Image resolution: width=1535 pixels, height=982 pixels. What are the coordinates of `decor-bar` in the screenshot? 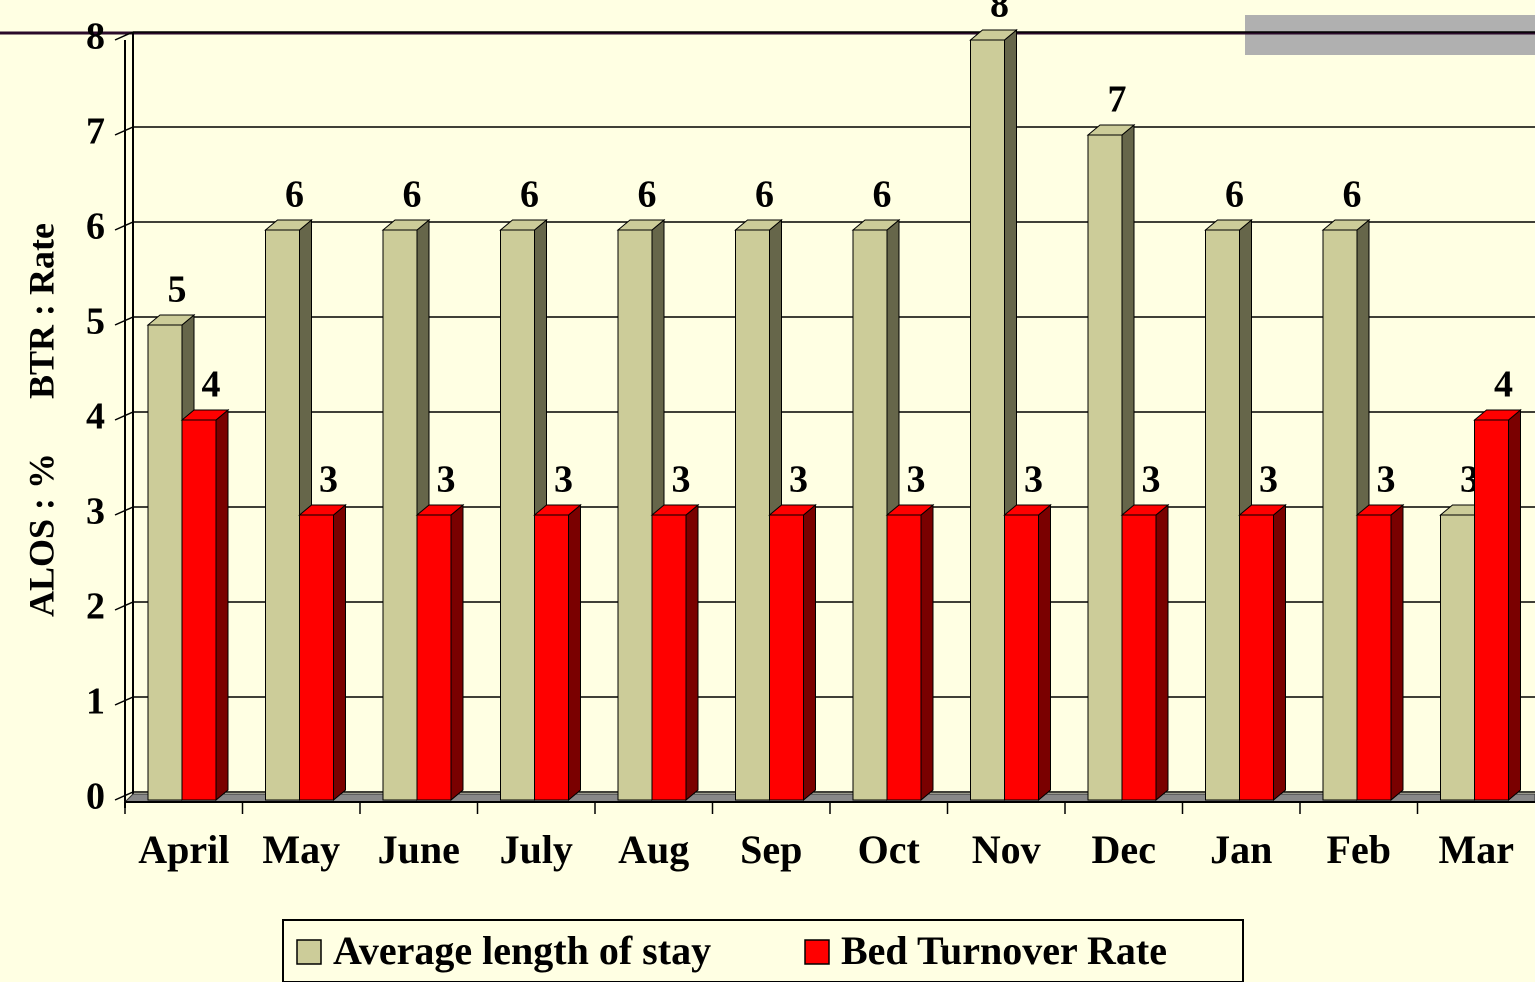 It's located at (1390, 35).